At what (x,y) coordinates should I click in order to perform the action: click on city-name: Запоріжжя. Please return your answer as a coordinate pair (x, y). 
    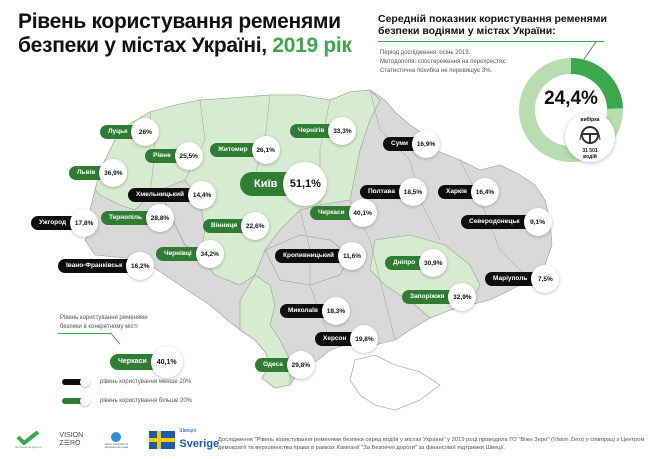
    Looking at the image, I should click on (432, 297).